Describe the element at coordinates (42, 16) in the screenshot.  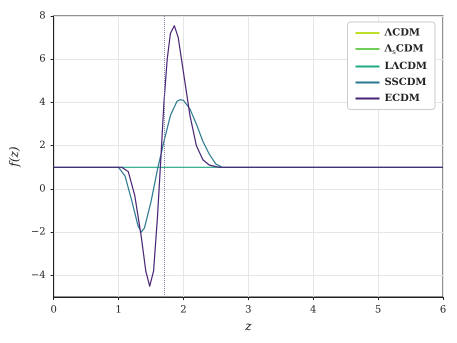
I see `y-tick-label: 8` at that location.